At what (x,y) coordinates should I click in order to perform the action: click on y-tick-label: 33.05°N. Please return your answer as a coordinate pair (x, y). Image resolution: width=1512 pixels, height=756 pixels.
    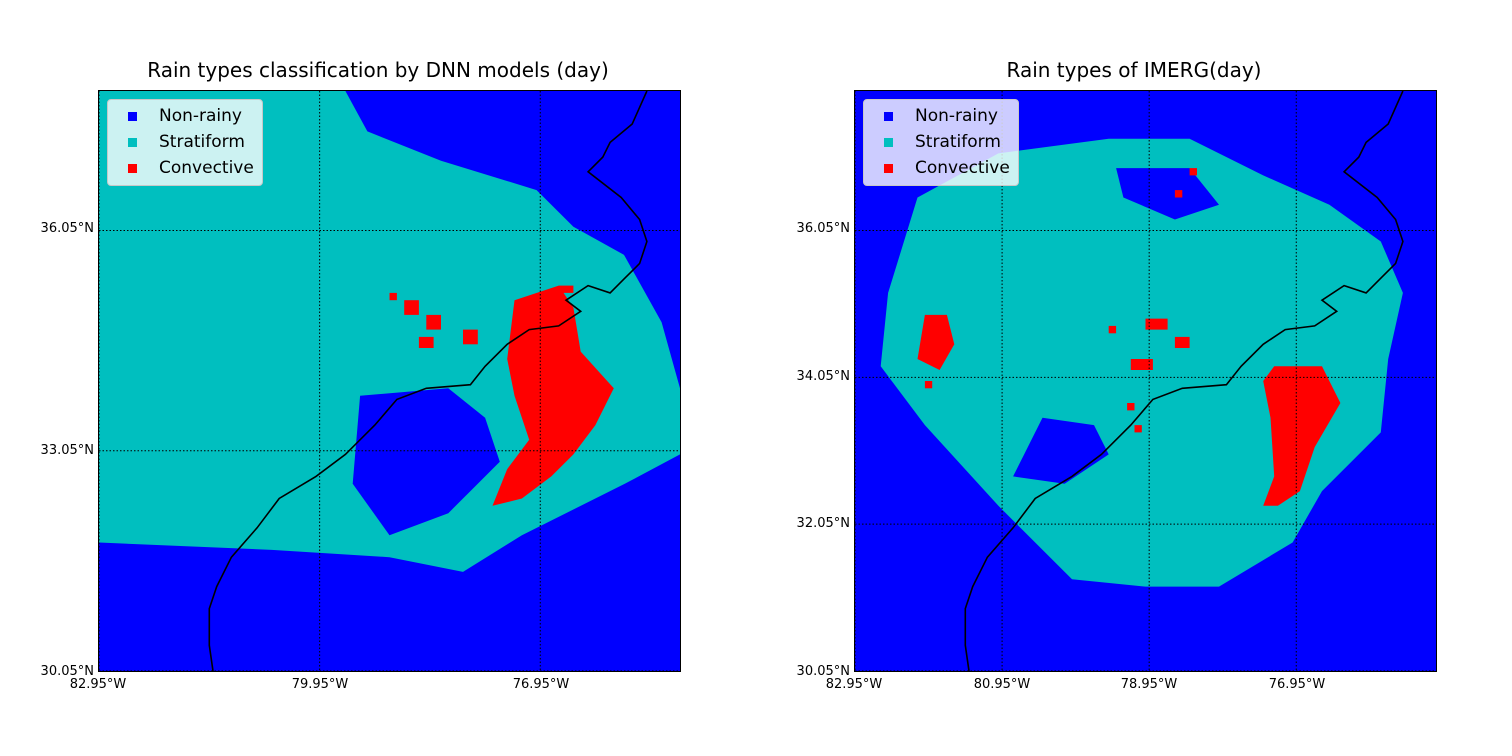
    Looking at the image, I should click on (67, 450).